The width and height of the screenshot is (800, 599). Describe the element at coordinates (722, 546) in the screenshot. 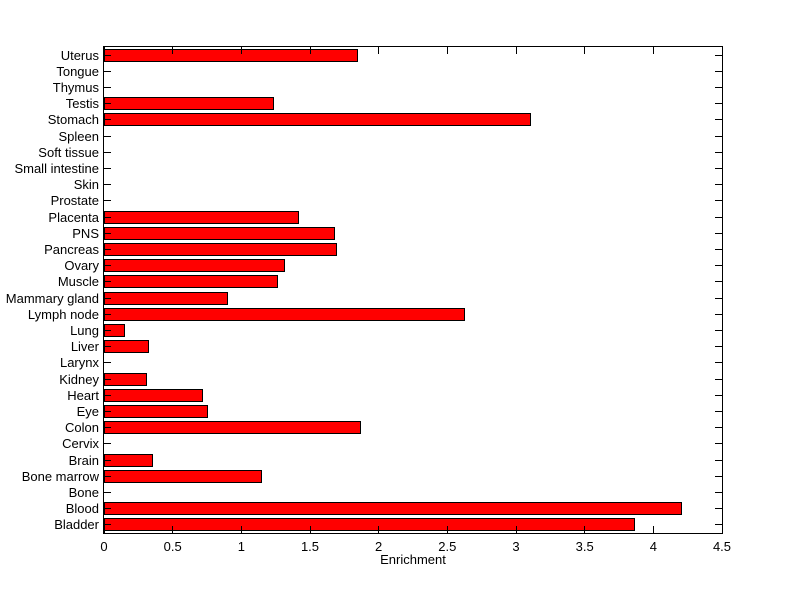

I see `x-tick-label-4.5: 4.5` at that location.